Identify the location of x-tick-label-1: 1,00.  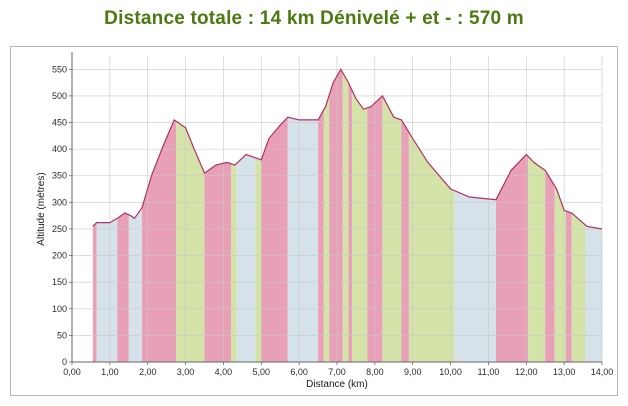
(110, 372).